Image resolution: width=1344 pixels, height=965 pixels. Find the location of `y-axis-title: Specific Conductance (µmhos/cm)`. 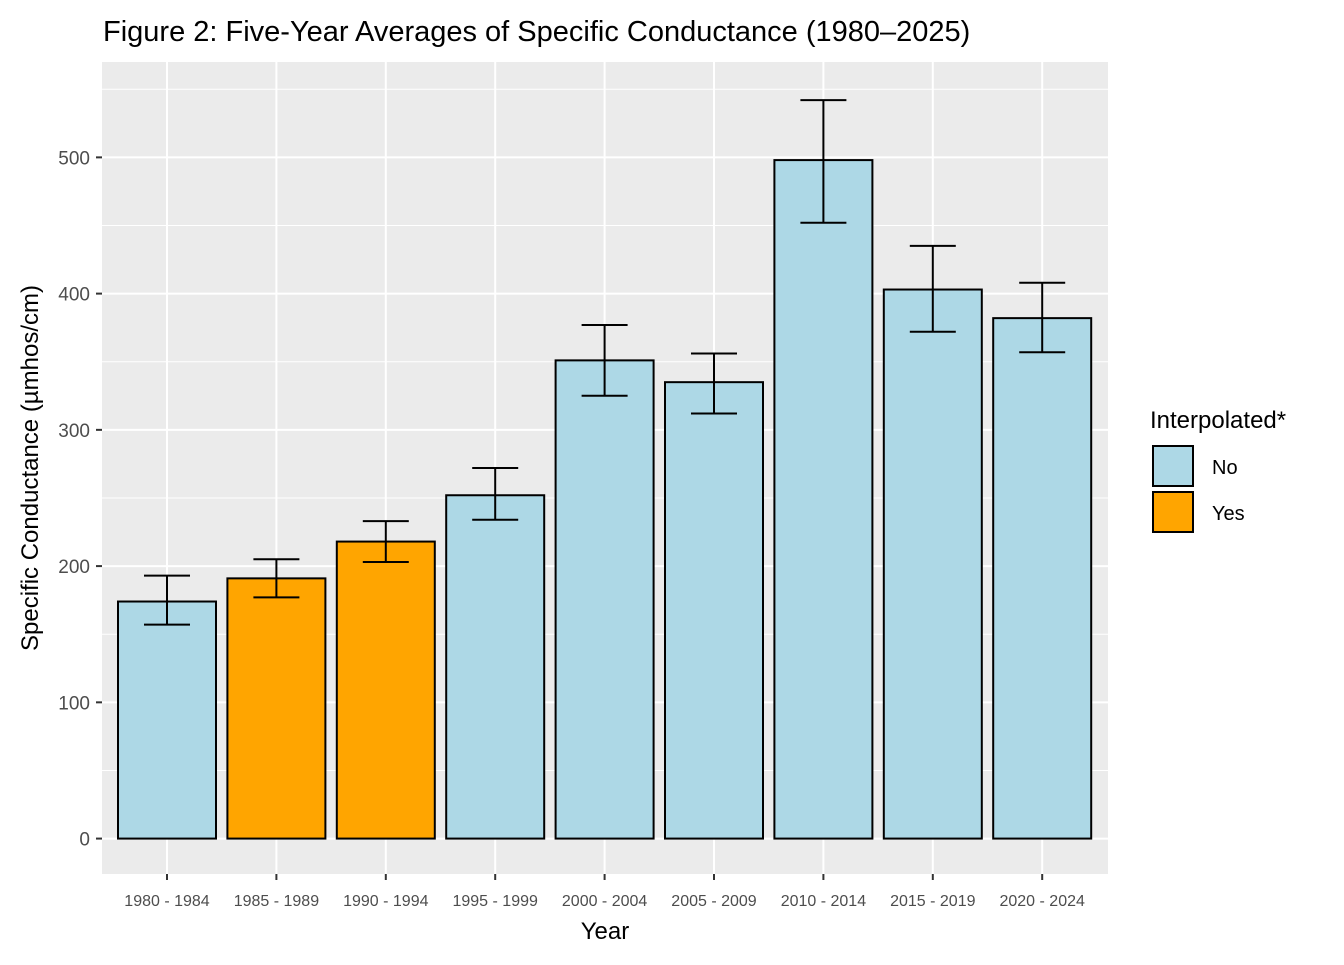

y-axis-title: Specific Conductance (µmhos/cm) is located at coordinates (30, 468).